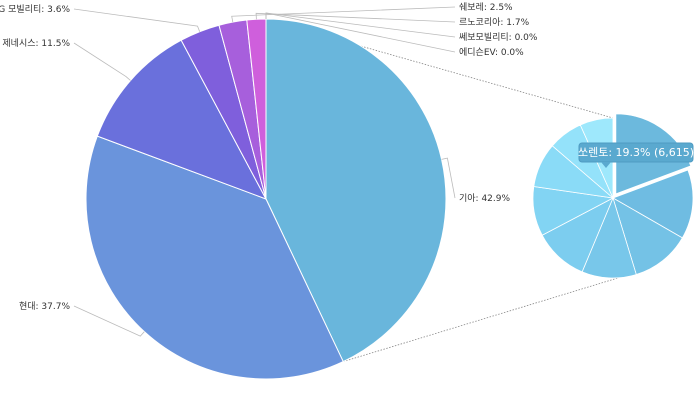 This screenshot has height=400, width=700. I want to click on tooltip-box, so click(636, 152).